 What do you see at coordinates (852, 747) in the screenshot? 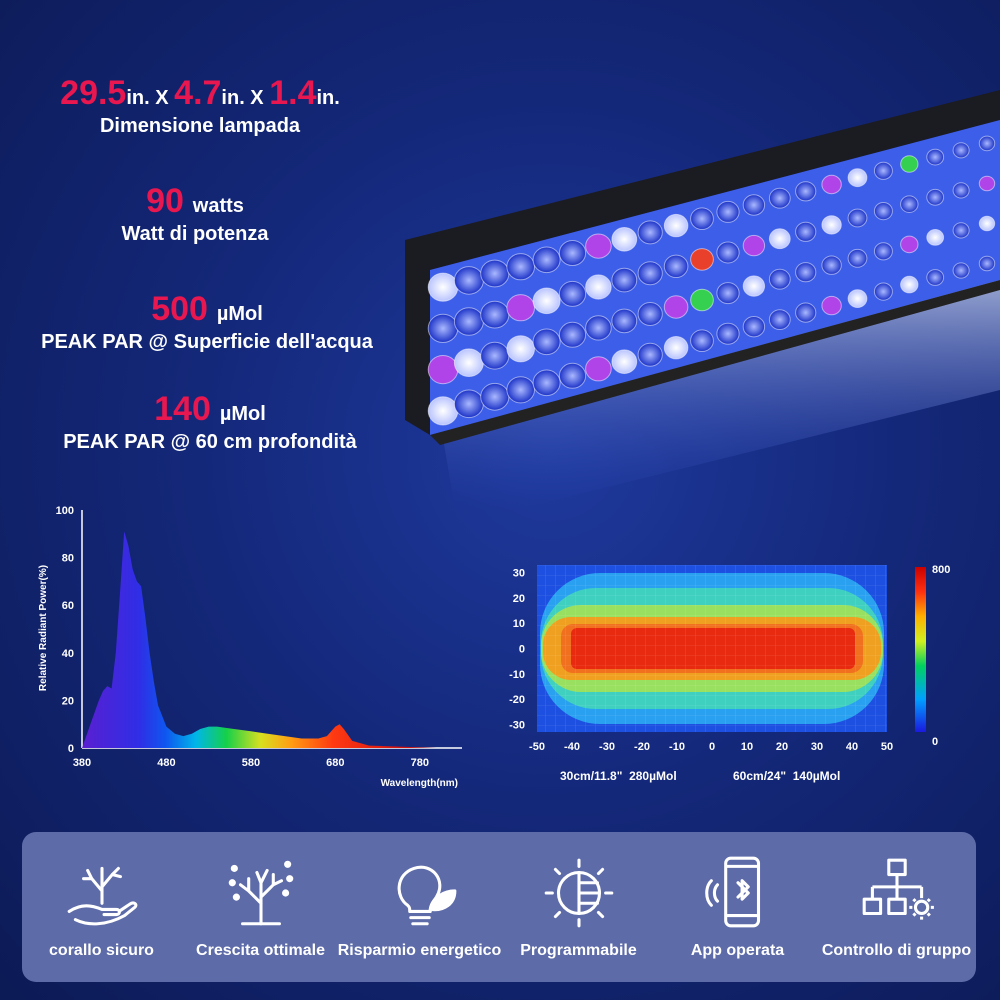
I see `heatmap-xtick: 40` at bounding box center [852, 747].